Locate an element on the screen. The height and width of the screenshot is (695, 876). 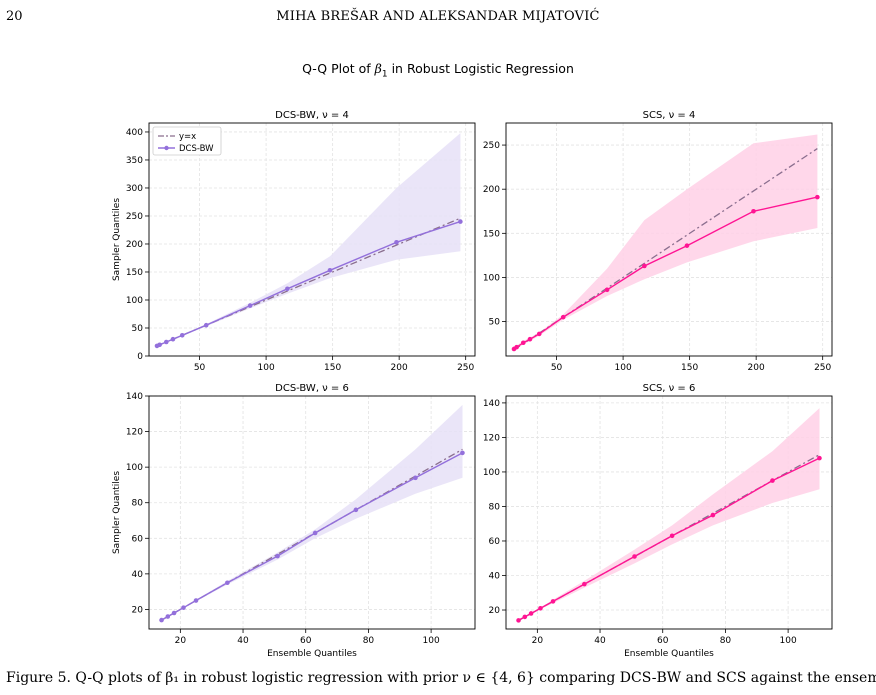
x-axis-label: Ensemble Quantiles is located at coordinates (312, 654).